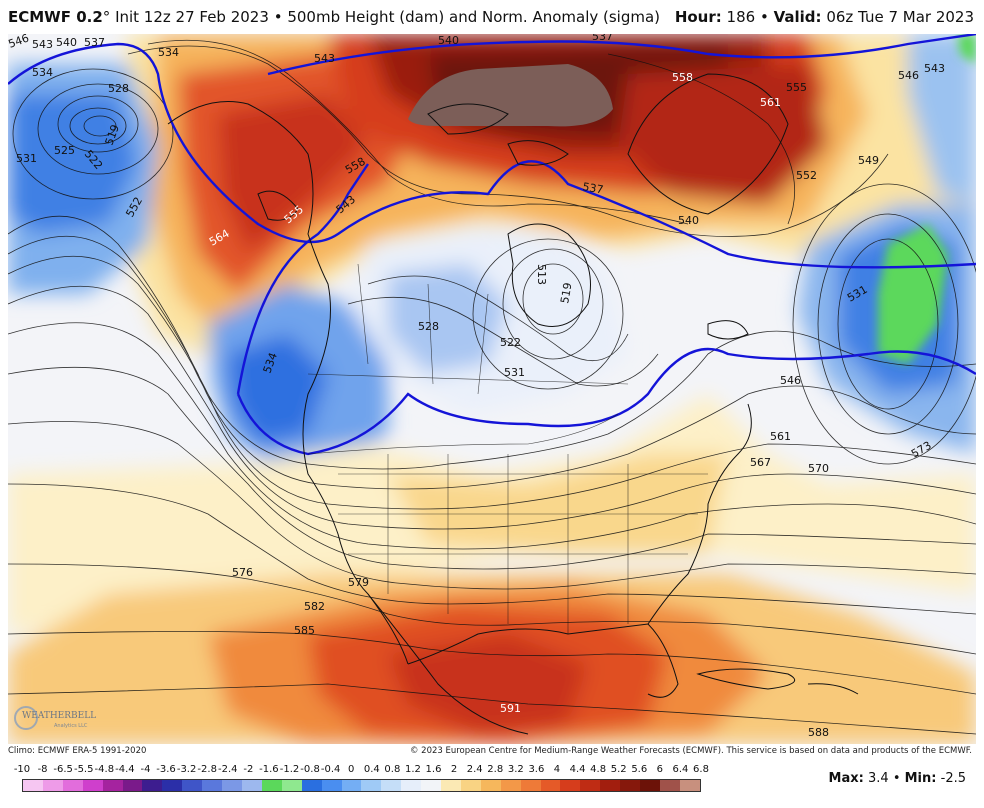 The height and width of the screenshot is (808, 984). What do you see at coordinates (314, 606) in the screenshot?
I see `contour-label: 582` at bounding box center [314, 606].